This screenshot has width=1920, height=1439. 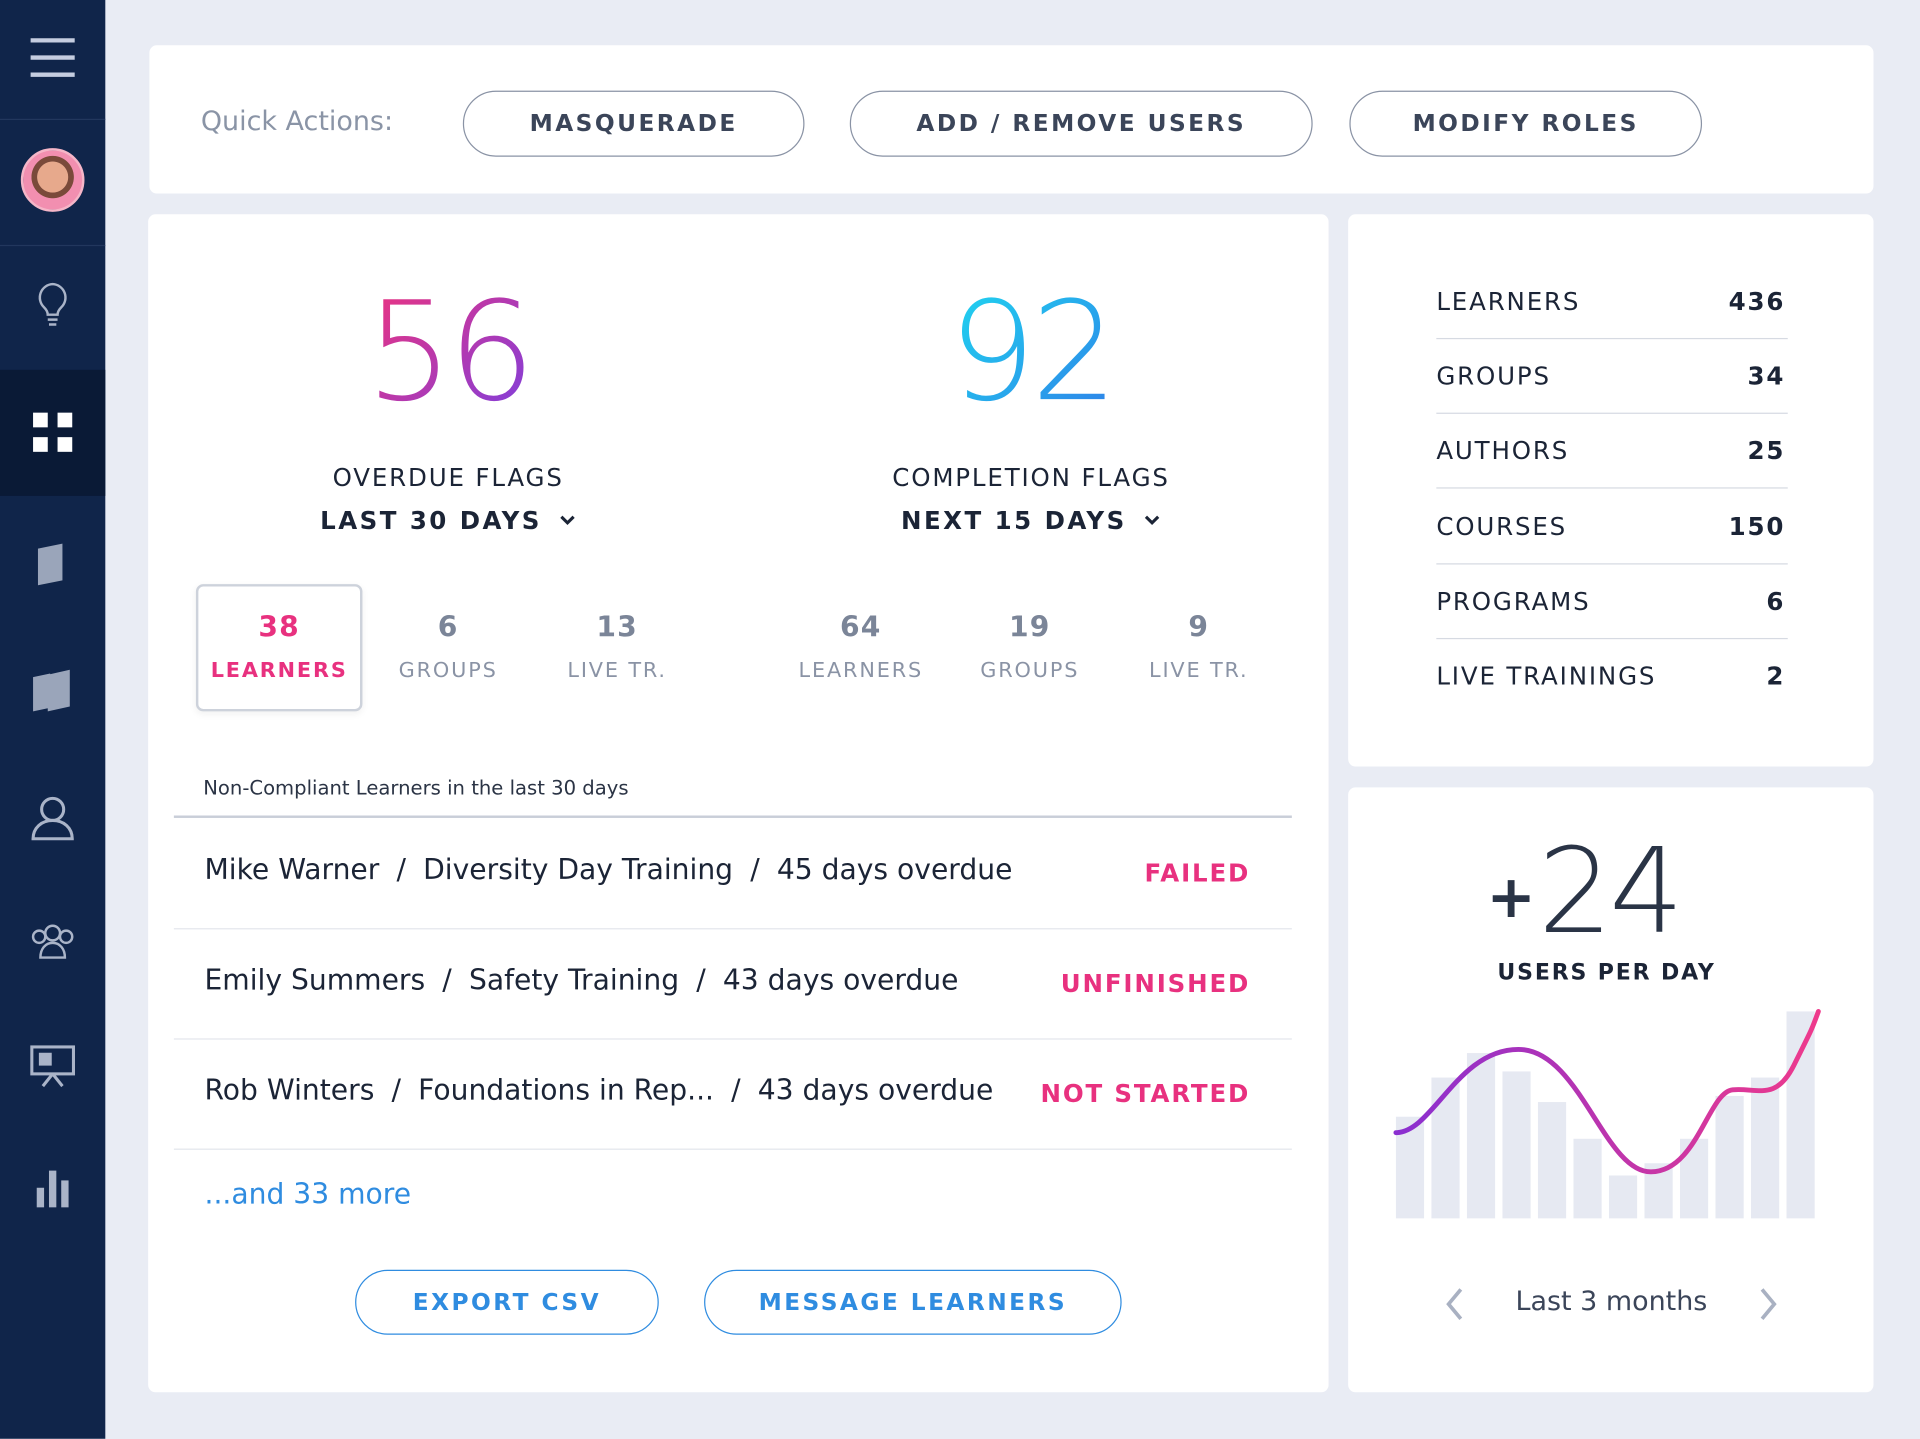 I want to click on message-learners-button: MESSAGE LEARNERS, so click(x=913, y=1302).